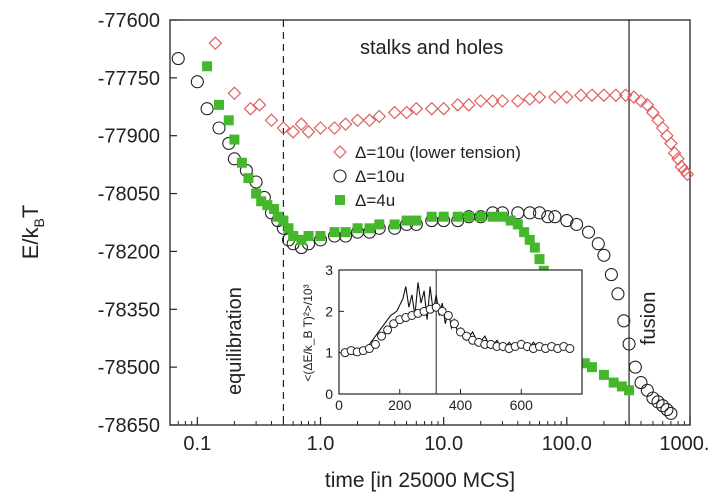  Describe the element at coordinates (380, 176) in the screenshot. I see `legend-label: Δ=10u` at that location.